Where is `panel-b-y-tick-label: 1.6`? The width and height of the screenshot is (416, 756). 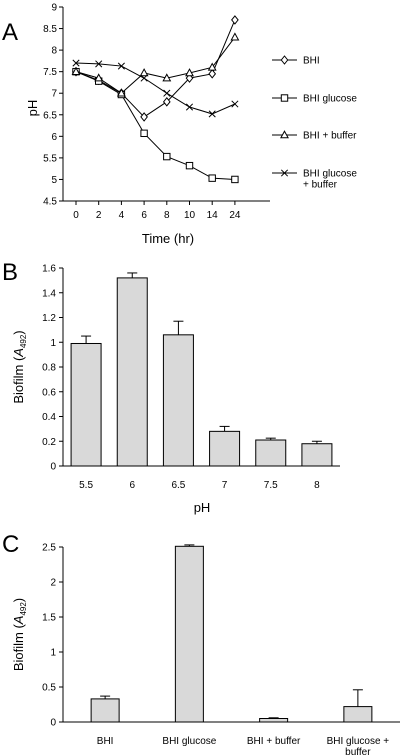 panel-b-y-tick-label: 1.6 is located at coordinates (49, 269).